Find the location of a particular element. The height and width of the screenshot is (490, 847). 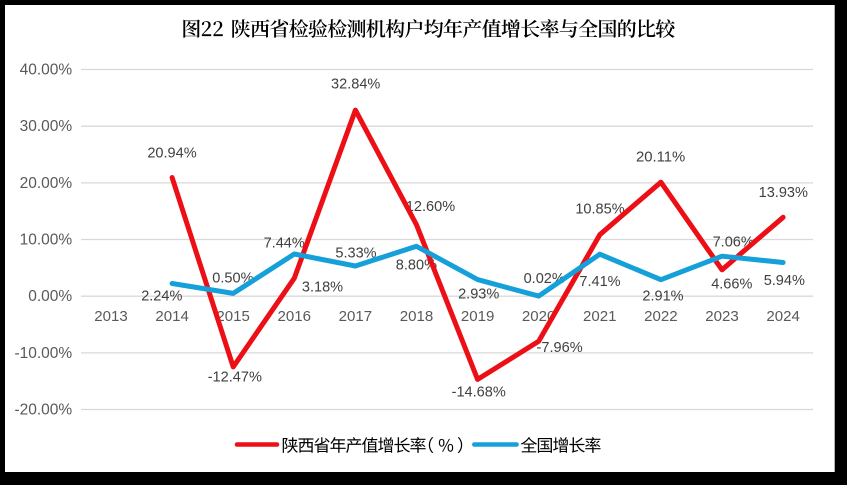

svg-text: 10.85% is located at coordinates (599, 208).